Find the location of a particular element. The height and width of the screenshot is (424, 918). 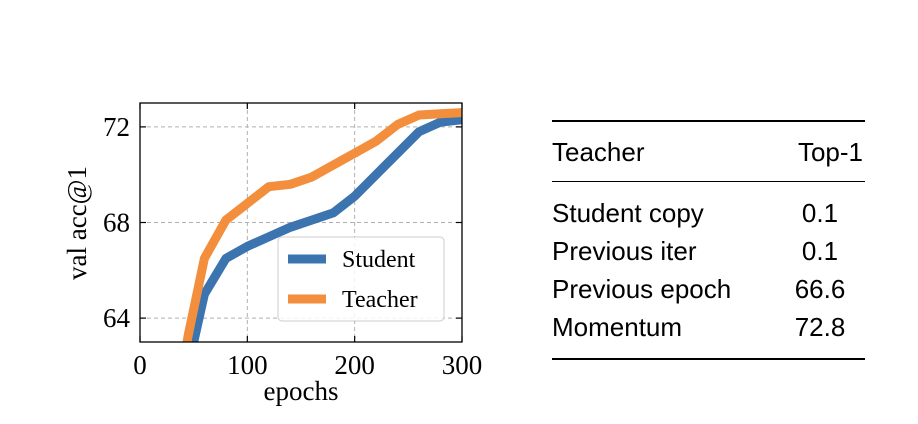

table-row: Previous epoch 66.6 is located at coordinates (708, 289).